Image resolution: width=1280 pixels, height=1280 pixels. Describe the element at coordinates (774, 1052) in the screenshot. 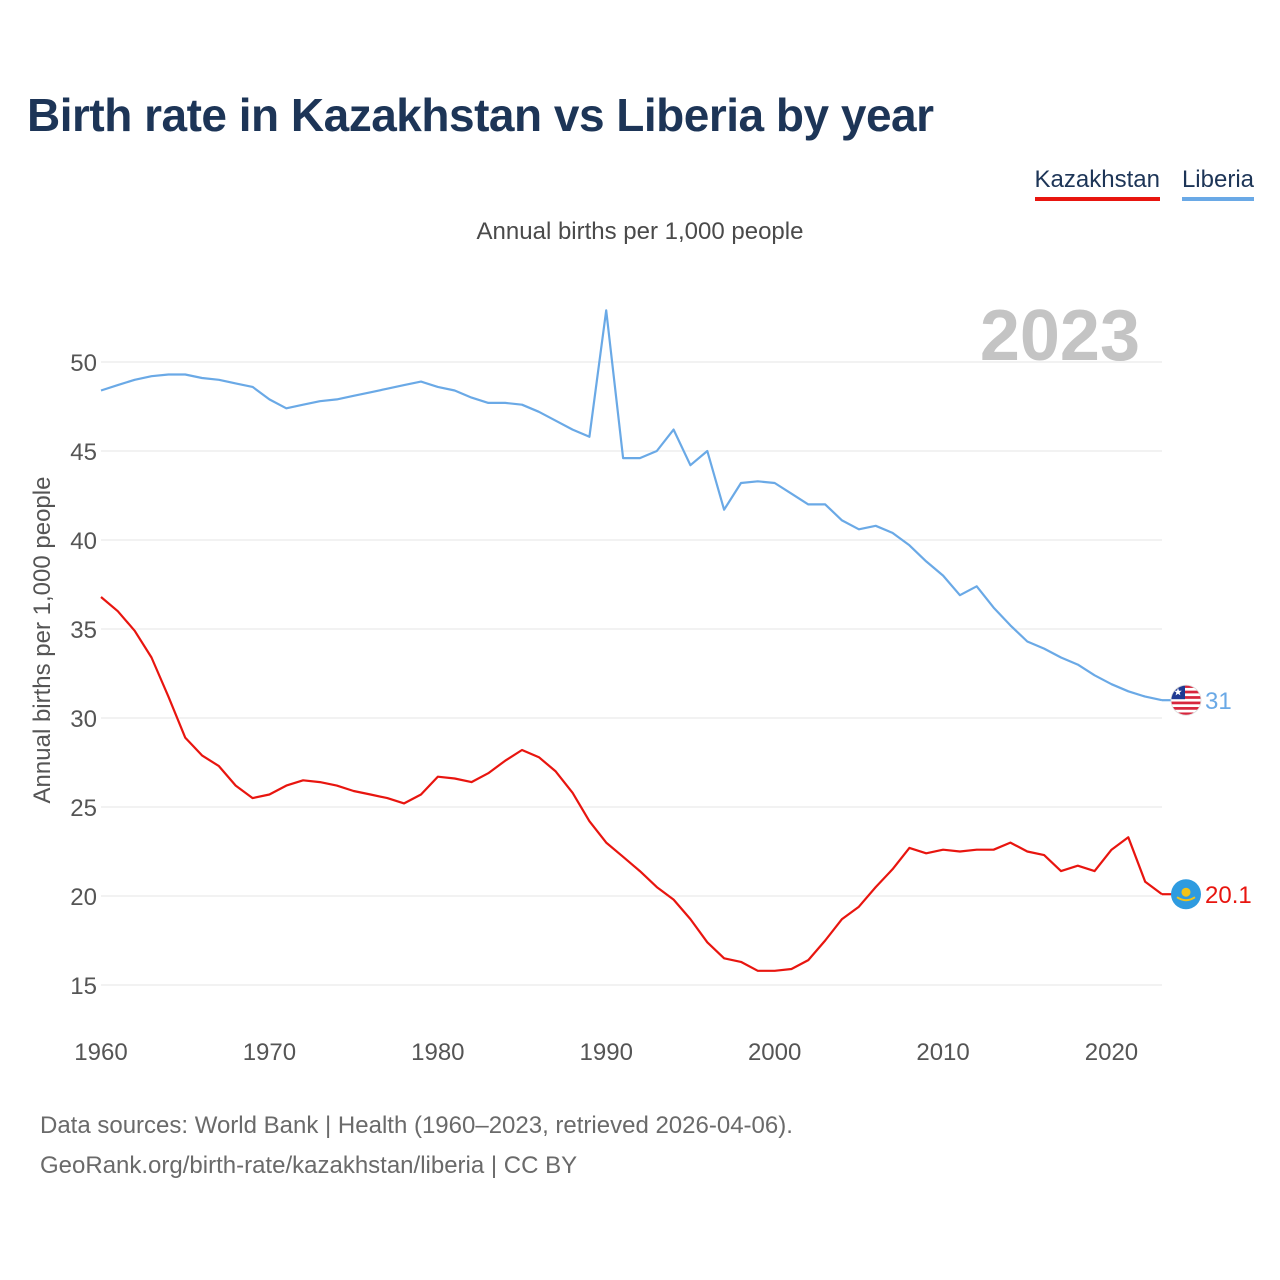

I see `x-tick-label: 2000` at that location.